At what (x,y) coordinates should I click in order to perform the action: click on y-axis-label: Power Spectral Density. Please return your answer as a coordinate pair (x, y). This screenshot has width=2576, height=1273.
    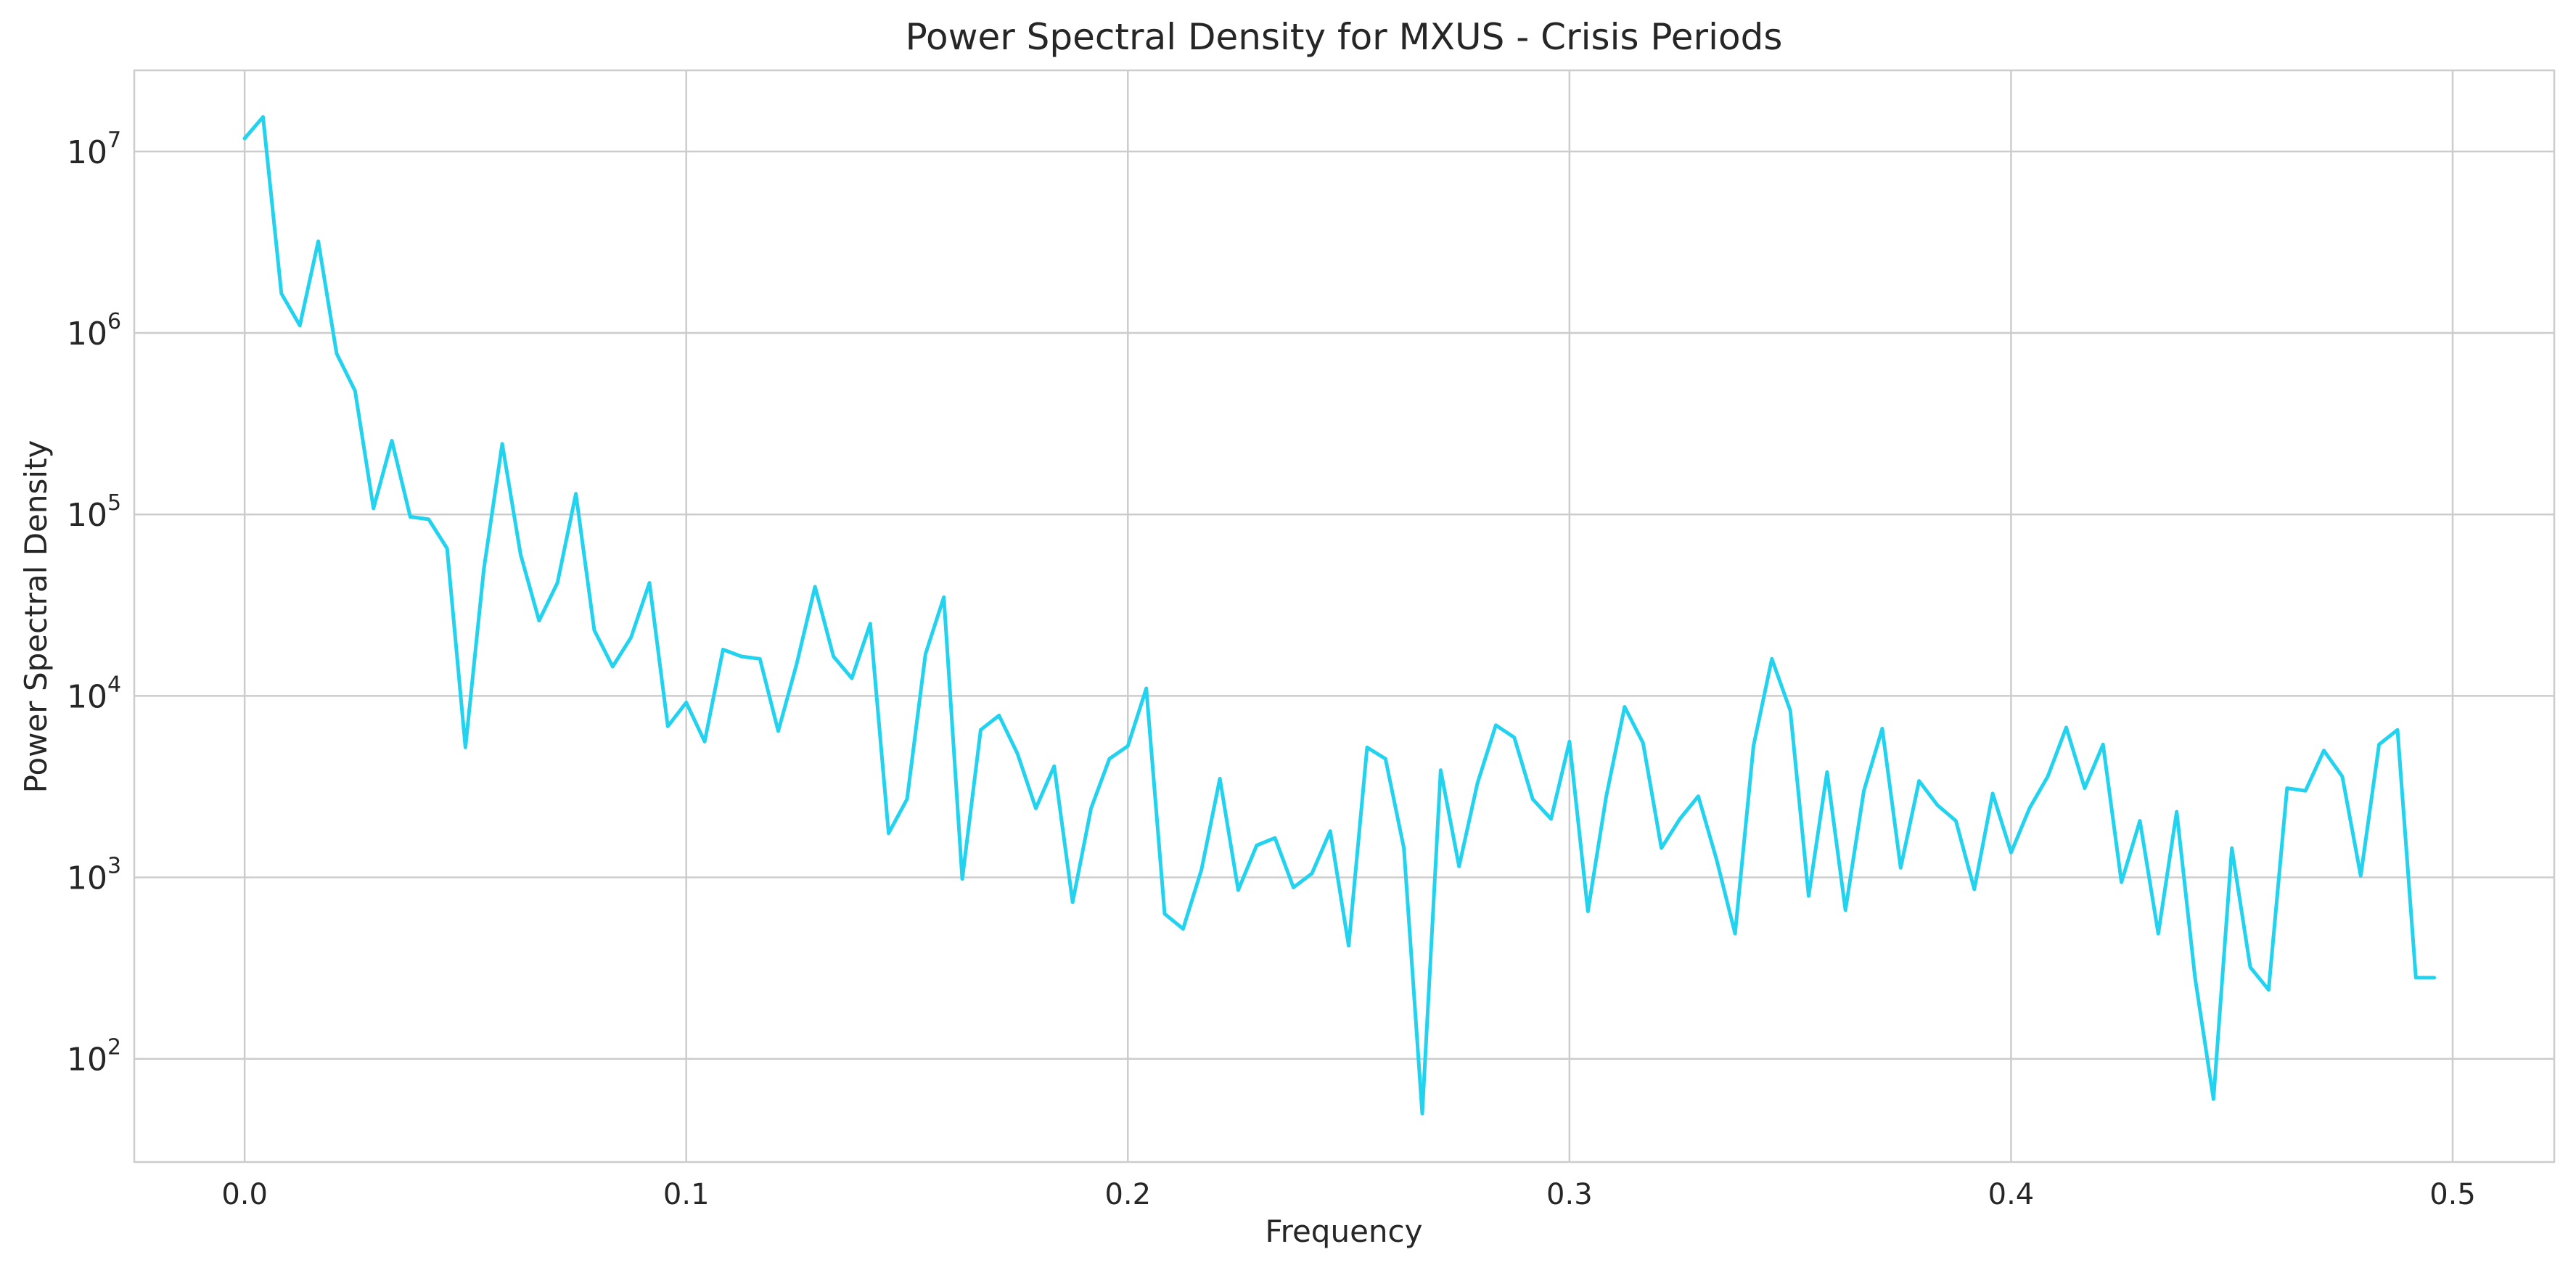
    Looking at the image, I should click on (36, 617).